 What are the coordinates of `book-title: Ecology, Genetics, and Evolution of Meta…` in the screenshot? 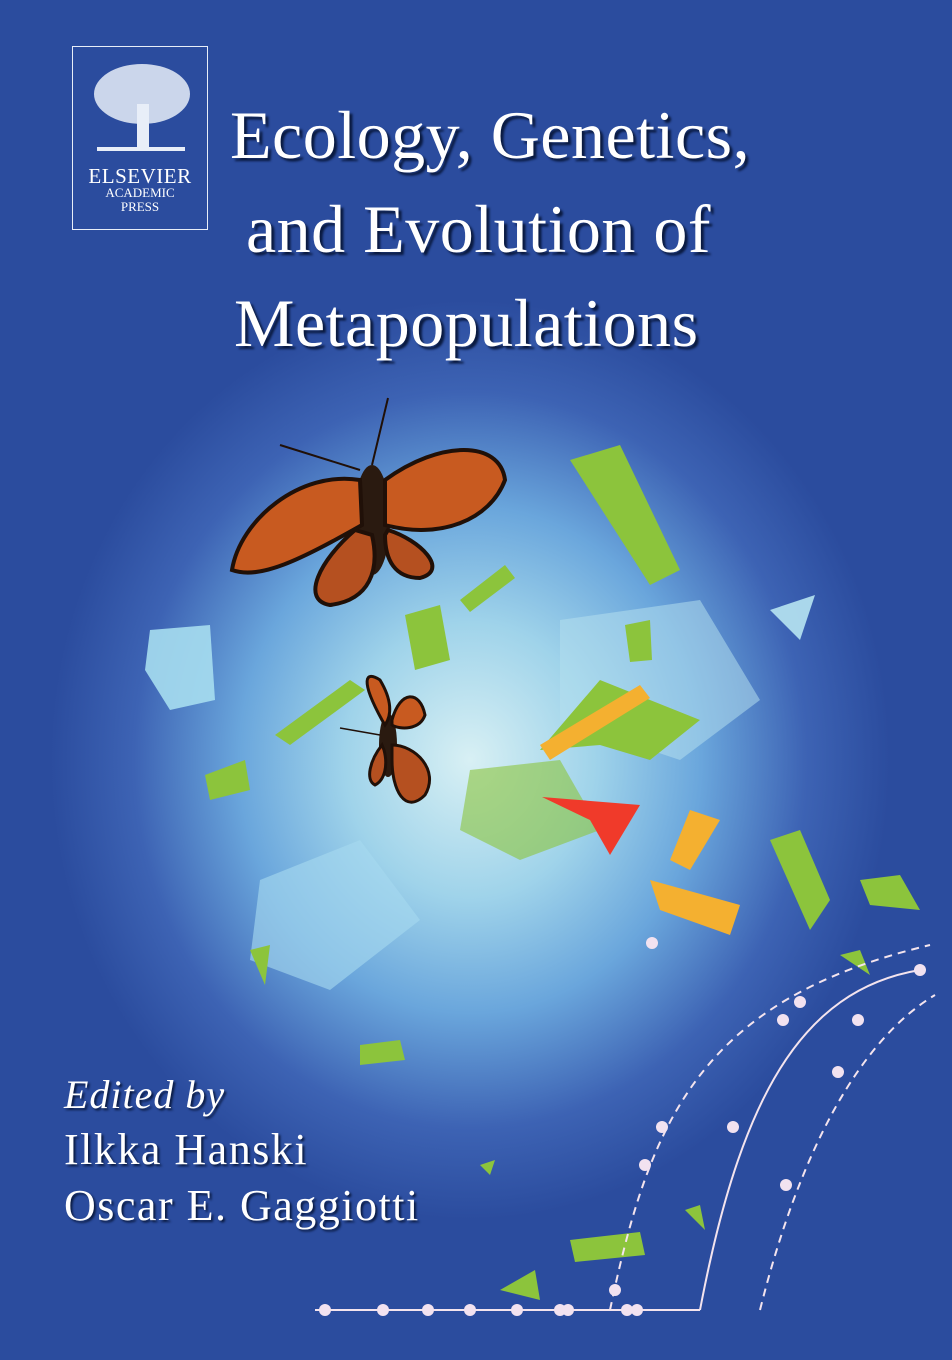 It's located at (490, 229).